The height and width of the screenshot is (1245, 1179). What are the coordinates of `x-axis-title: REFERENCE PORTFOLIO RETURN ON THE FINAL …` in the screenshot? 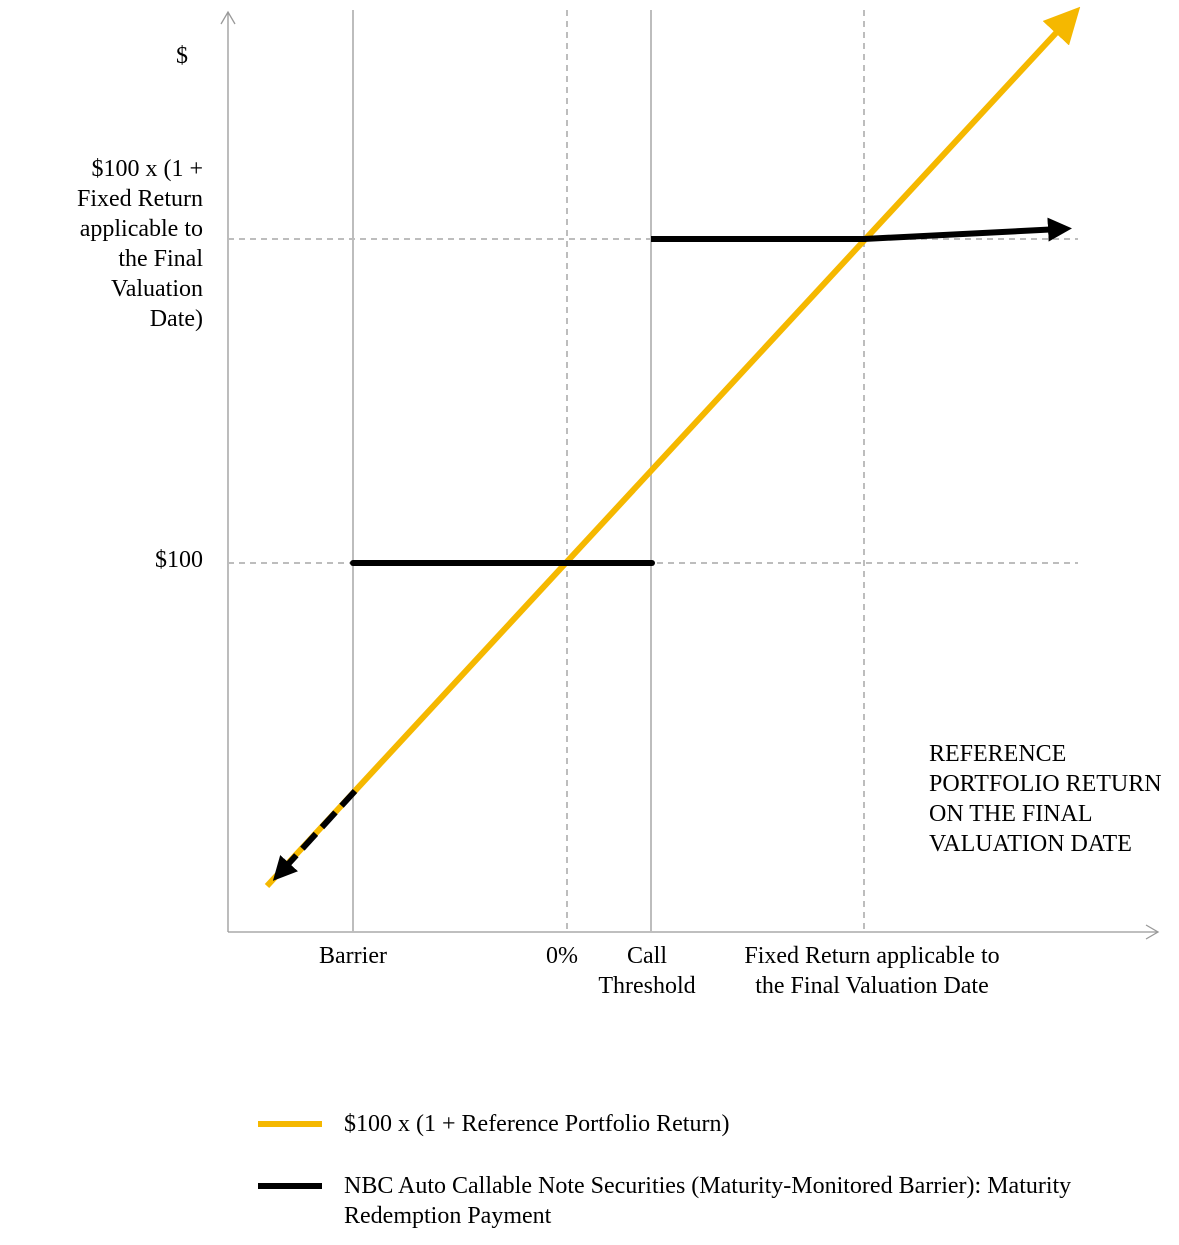 It's located at (1045, 799).